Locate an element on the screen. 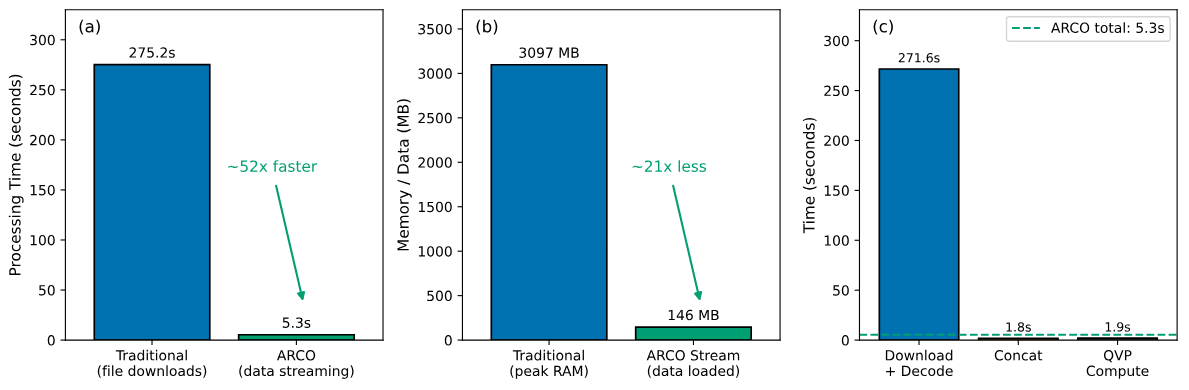 This screenshot has width=1189, height=390. x-tick-label: Traditional (file downloads) is located at coordinates (152, 363).